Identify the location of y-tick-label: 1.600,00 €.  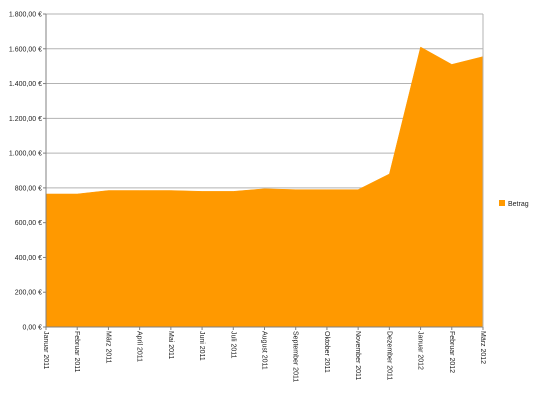
(25, 49).